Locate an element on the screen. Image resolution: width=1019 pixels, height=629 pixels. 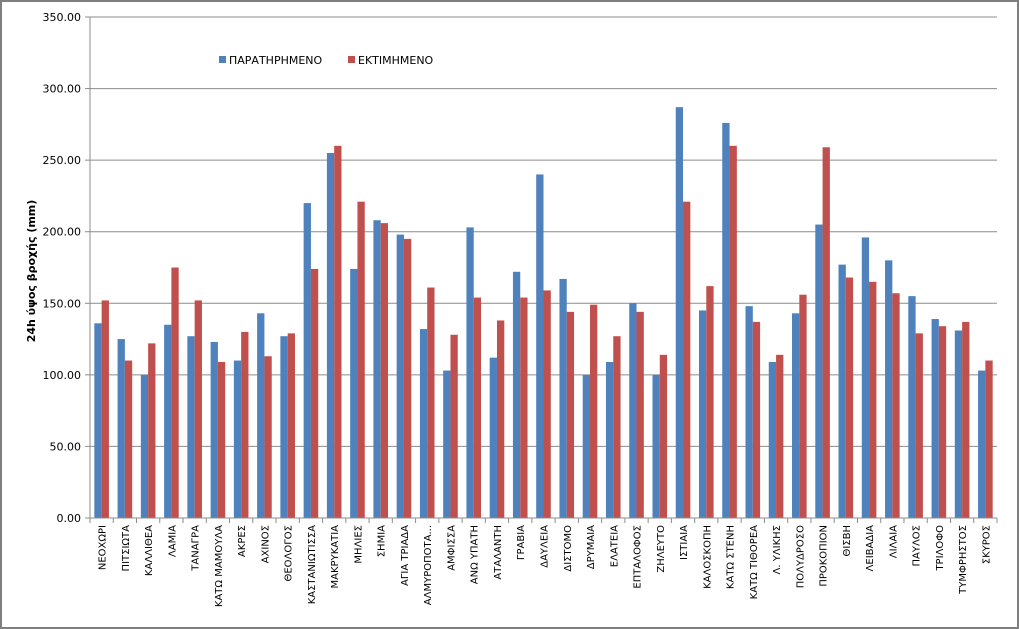
x-tick-label: ΓΡΑΒΙΑ is located at coordinates (521, 542).